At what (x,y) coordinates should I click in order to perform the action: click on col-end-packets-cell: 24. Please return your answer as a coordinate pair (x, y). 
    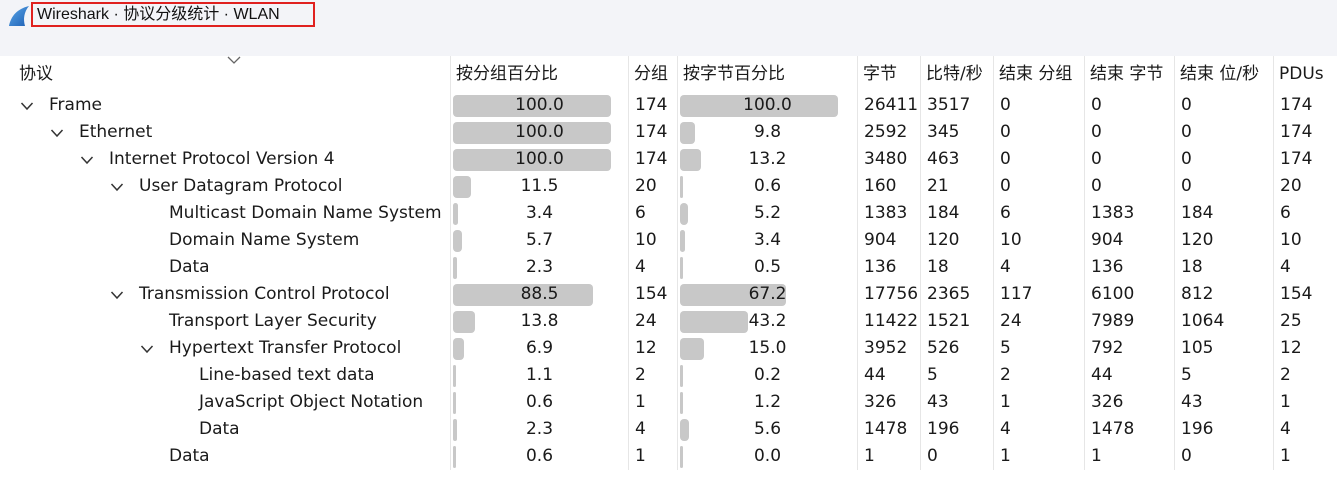
    Looking at the image, I should click on (1038, 321).